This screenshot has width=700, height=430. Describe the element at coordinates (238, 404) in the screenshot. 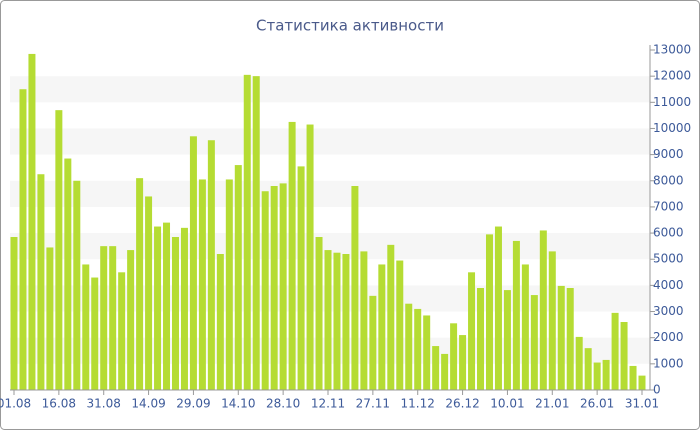

I see `x-tick-label: 14.10` at that location.